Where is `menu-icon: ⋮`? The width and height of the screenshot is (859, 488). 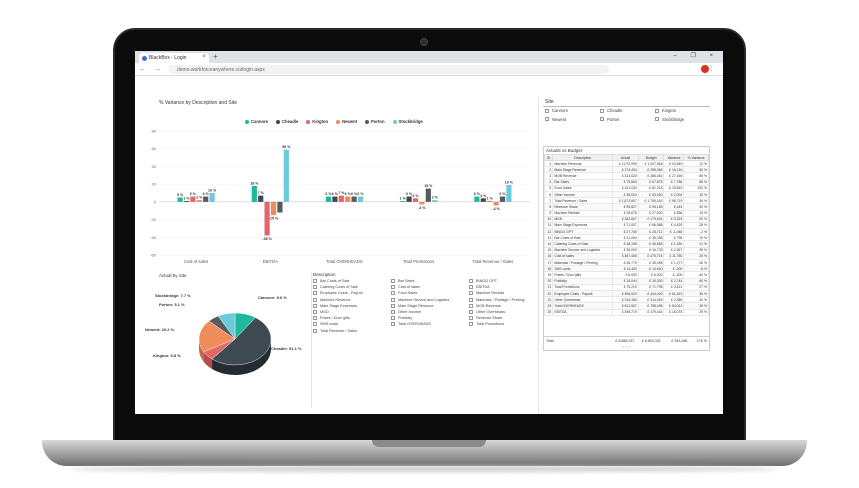
menu-icon: ⋮ is located at coordinates (712, 69).